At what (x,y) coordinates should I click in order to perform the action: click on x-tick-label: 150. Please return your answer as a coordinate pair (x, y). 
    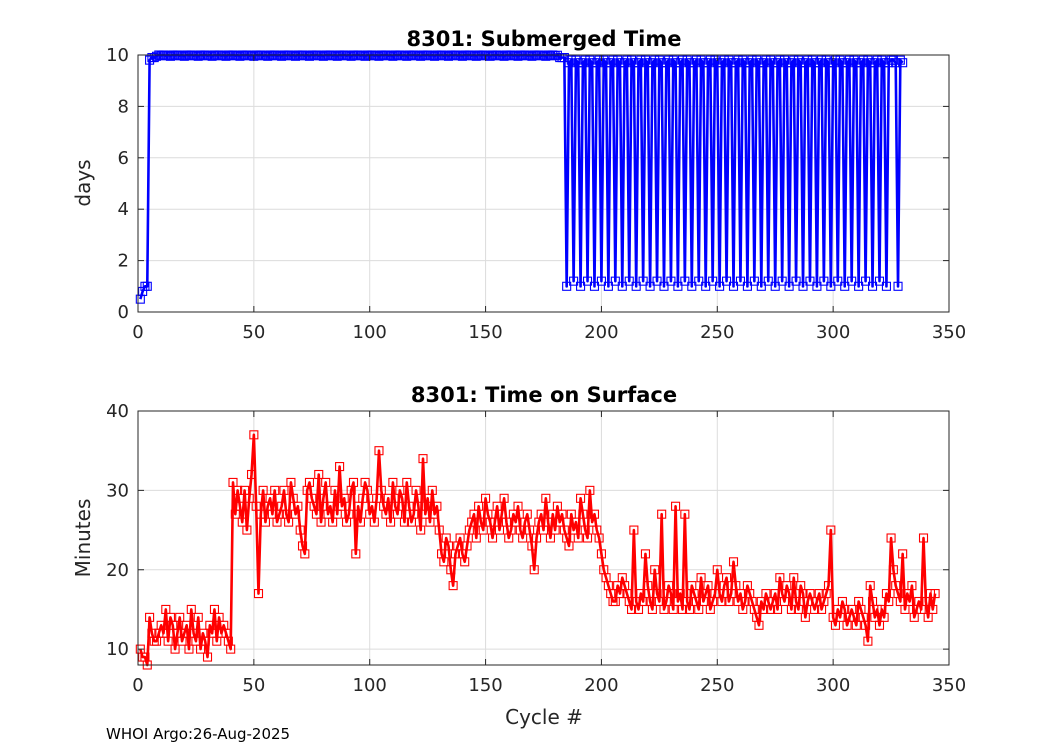
    Looking at the image, I should click on (485, 332).